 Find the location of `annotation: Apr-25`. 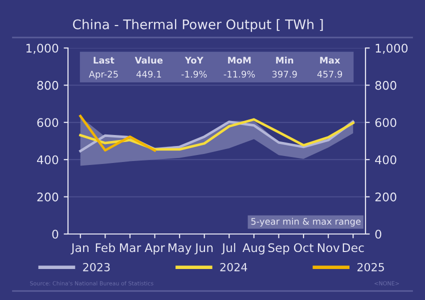

annotation: Apr-25 is located at coordinates (103, 75).